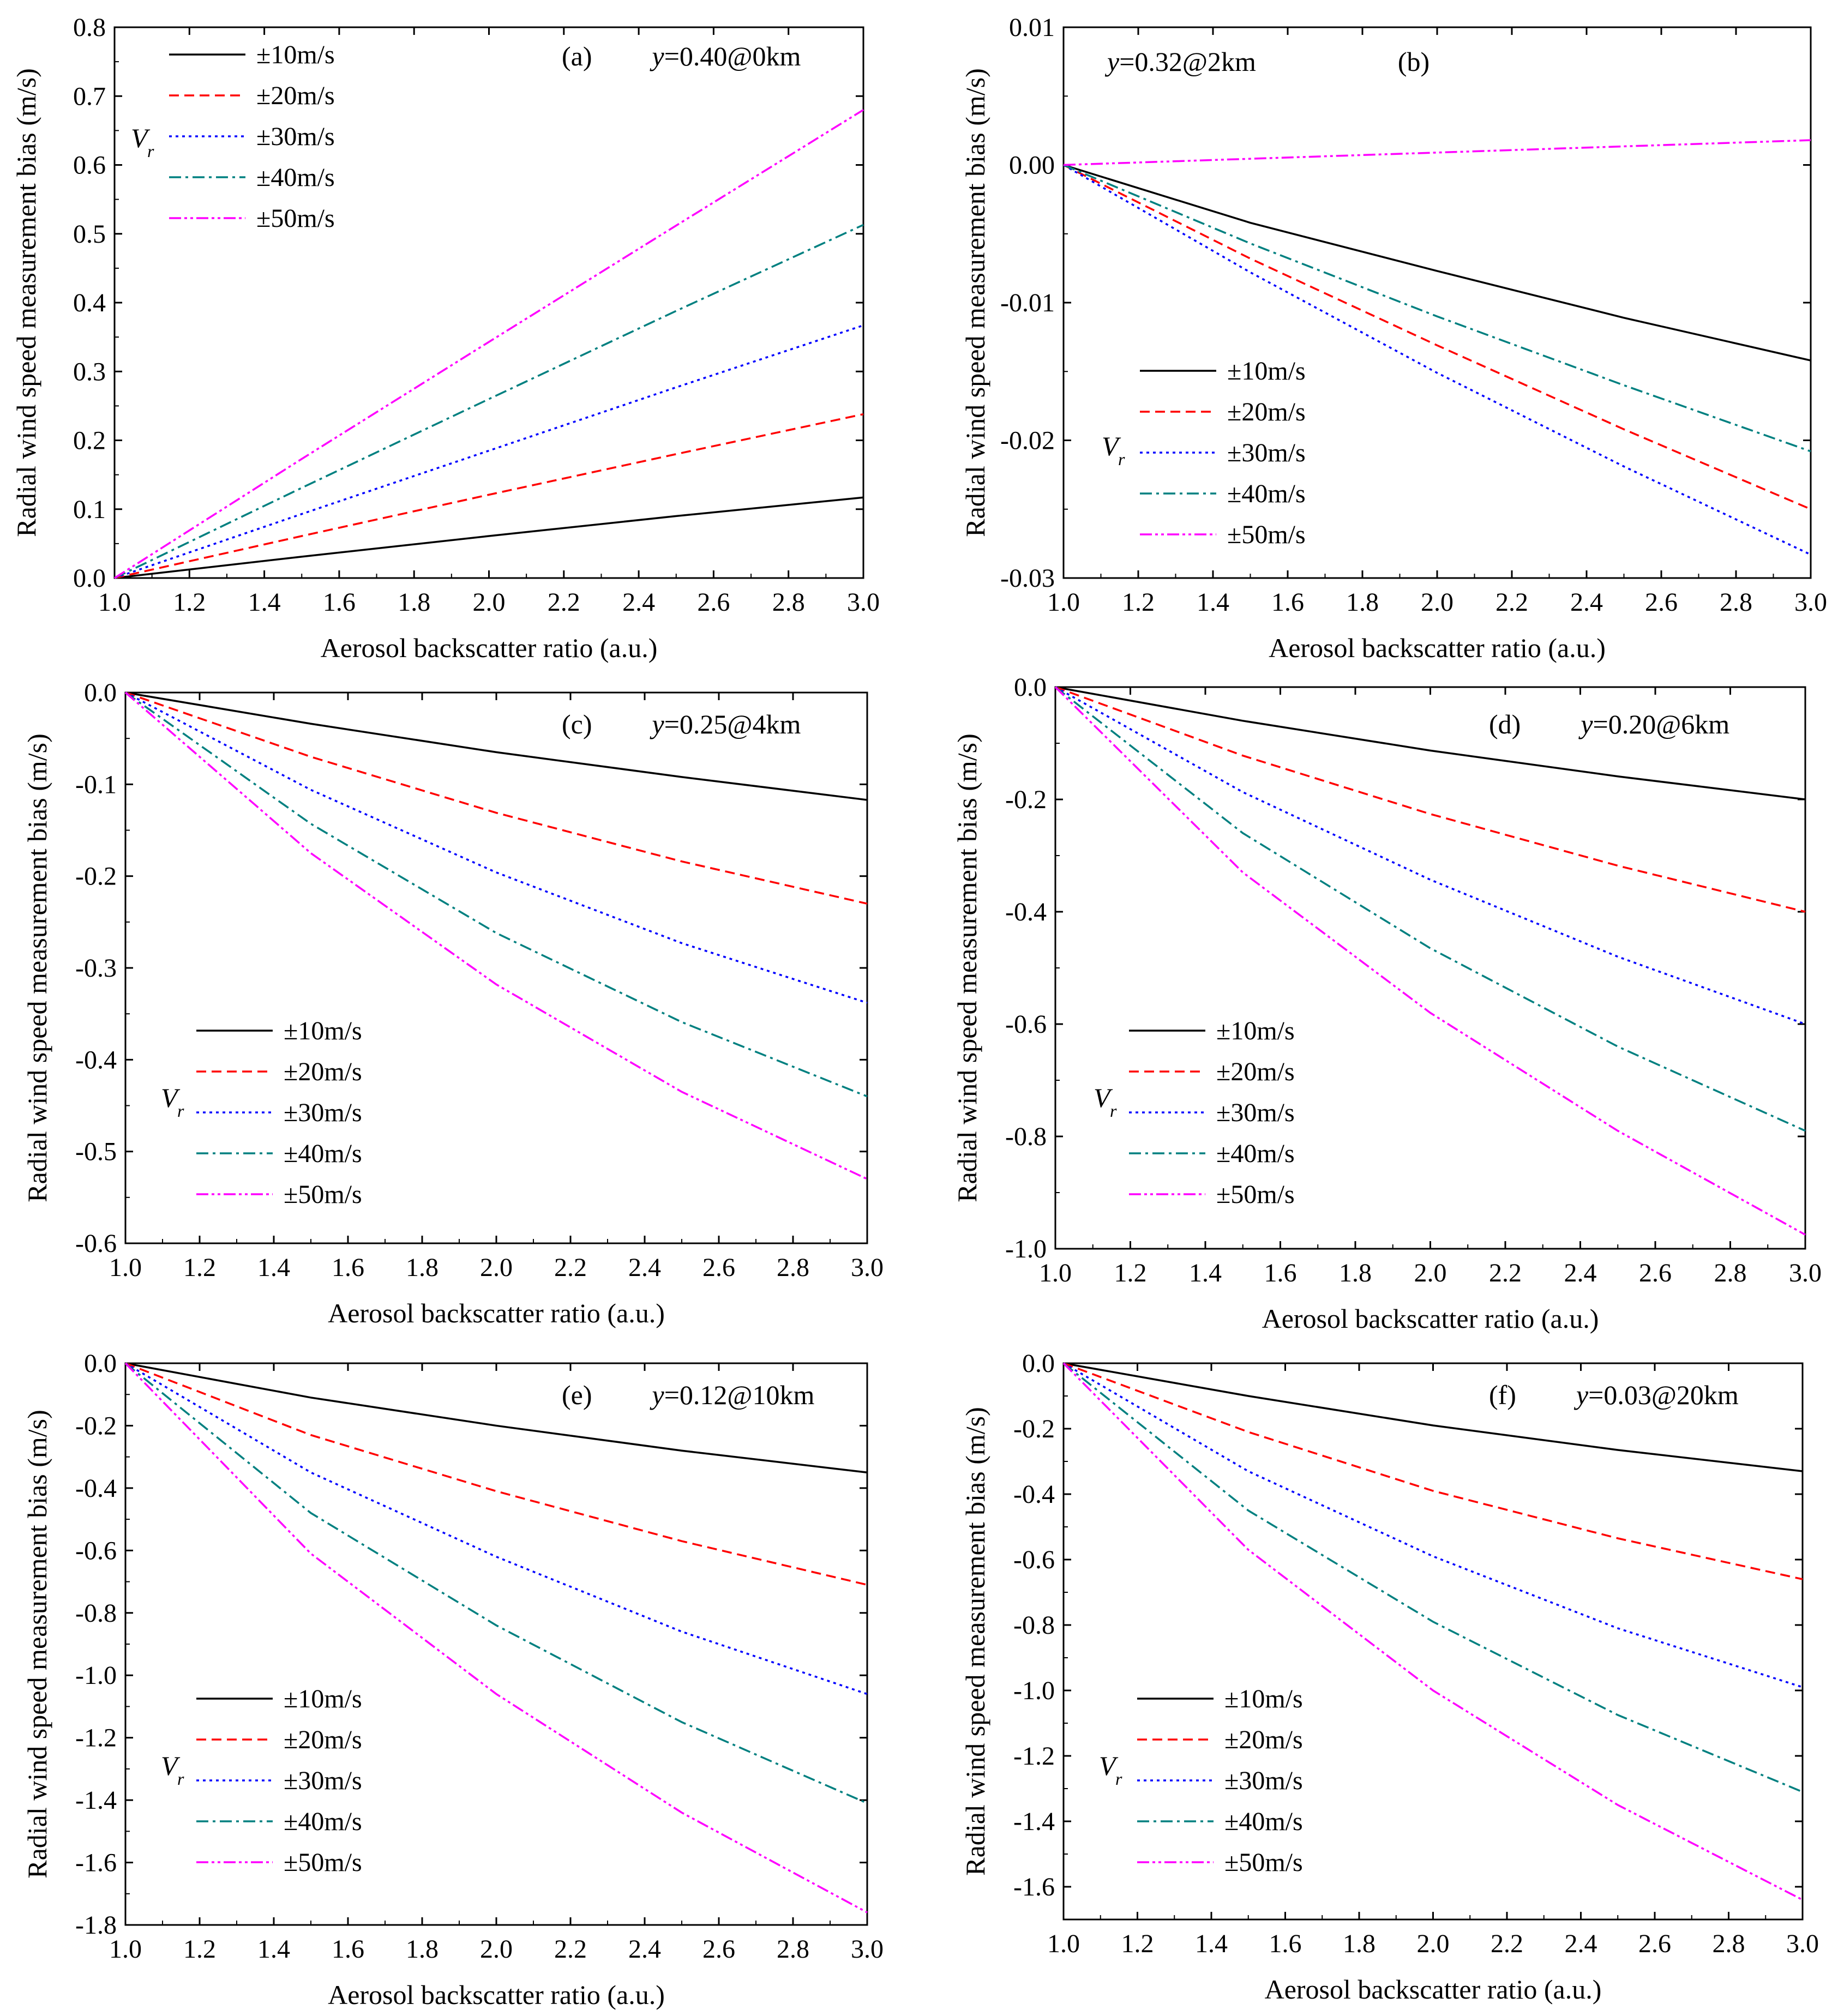 The image size is (1838, 2016). Describe the element at coordinates (1028, 579) in the screenshot. I see `y-tick-label: -0.03` at that location.